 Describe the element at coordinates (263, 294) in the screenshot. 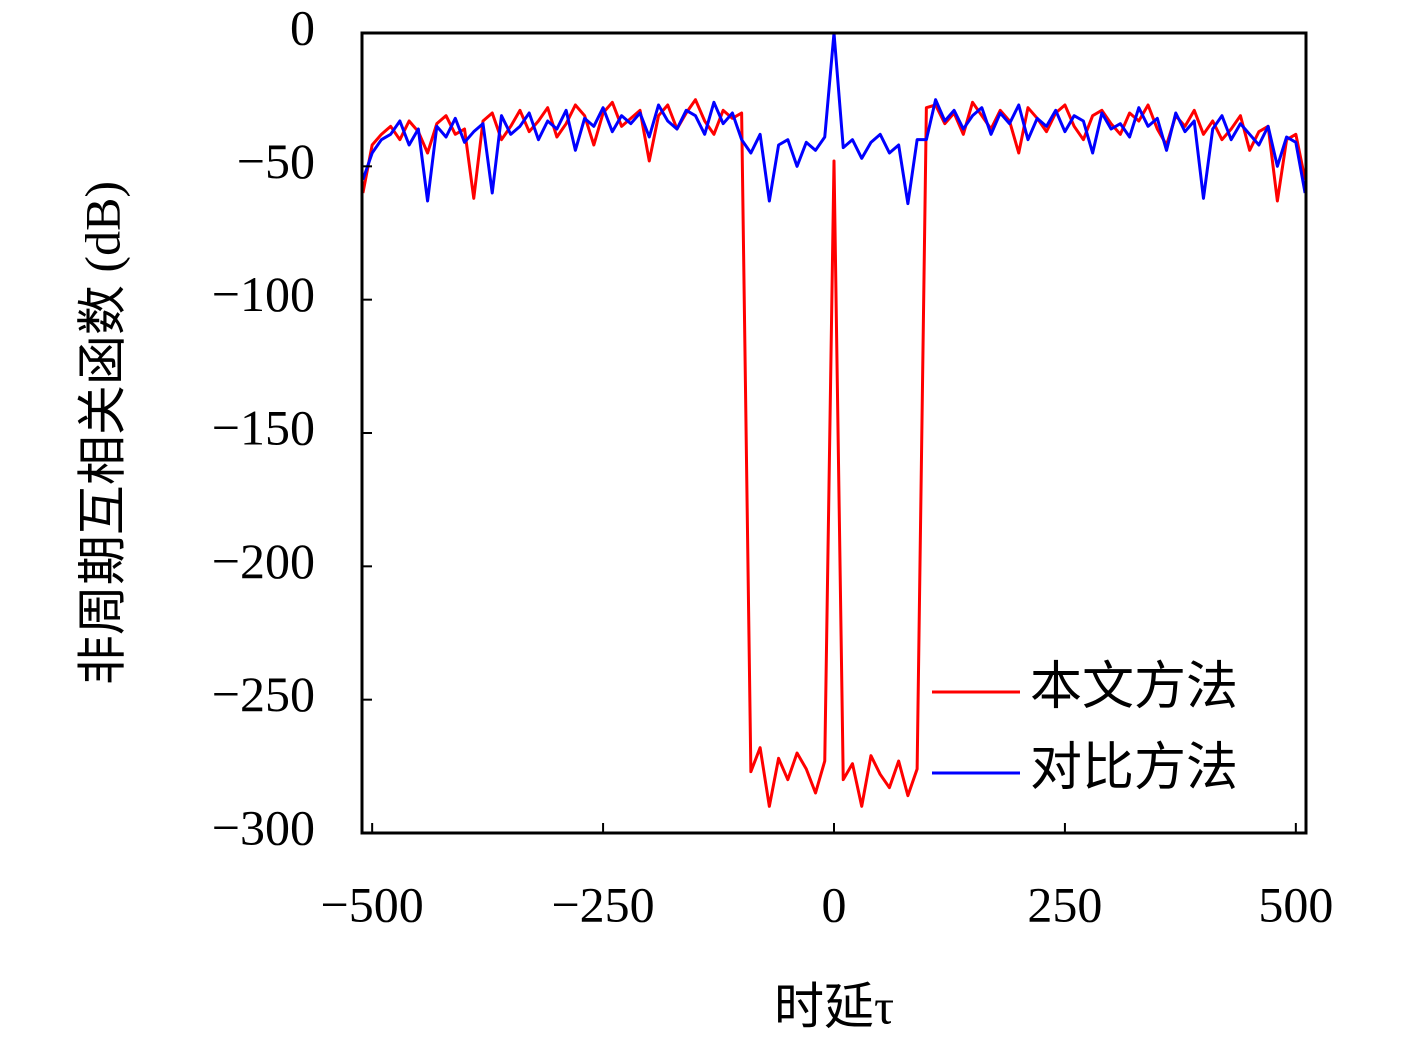

I see `y-tick-label: −100` at that location.